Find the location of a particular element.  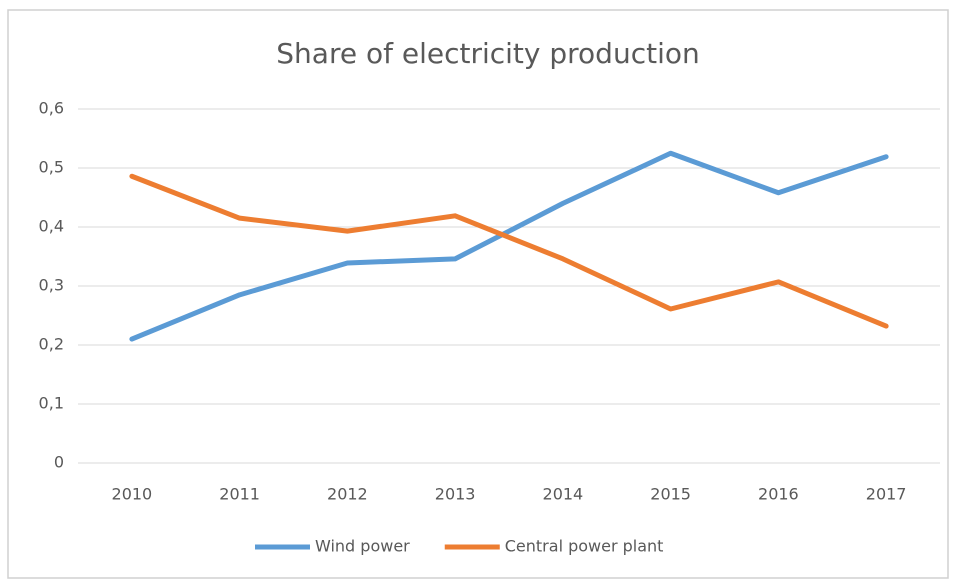

legend-label: Central power plant is located at coordinates (584, 546).